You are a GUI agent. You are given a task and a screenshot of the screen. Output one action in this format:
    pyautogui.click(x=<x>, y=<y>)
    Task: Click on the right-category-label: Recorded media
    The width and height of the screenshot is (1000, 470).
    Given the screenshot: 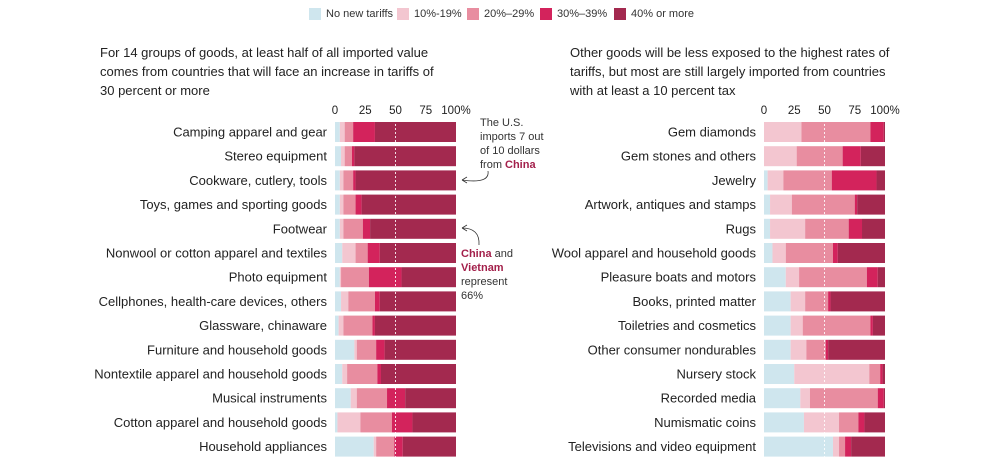 What is the action you would take?
    pyautogui.click(x=709, y=398)
    